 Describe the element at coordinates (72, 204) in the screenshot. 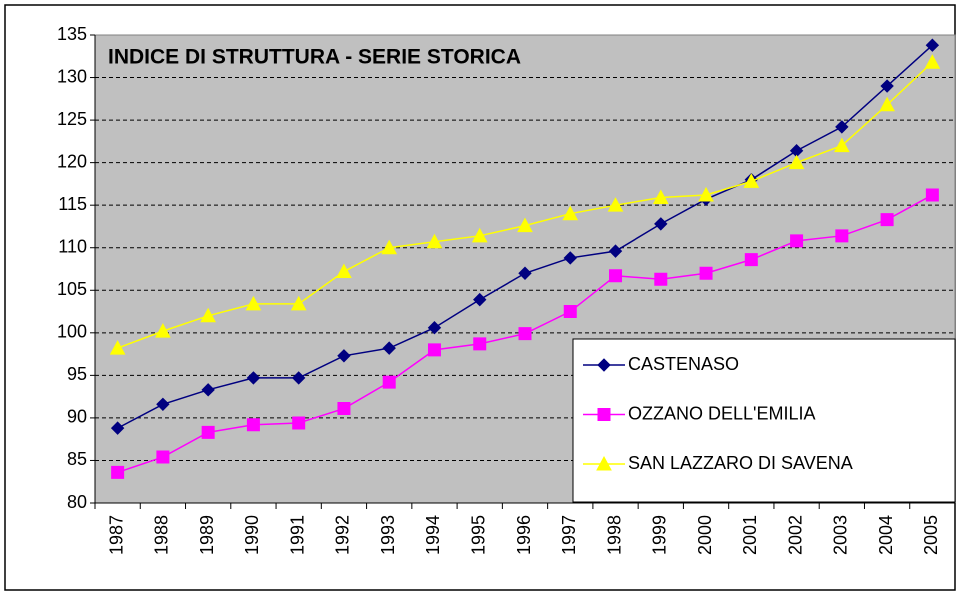

I see `y-tick-label: 115` at that location.